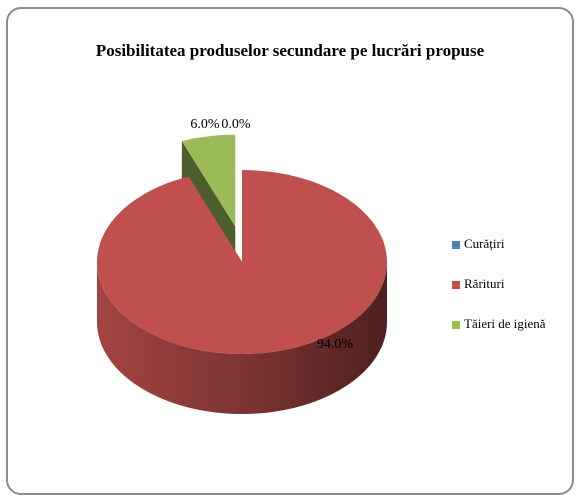  What do you see at coordinates (335, 344) in the screenshot?
I see `data-label: 94.0%` at bounding box center [335, 344].